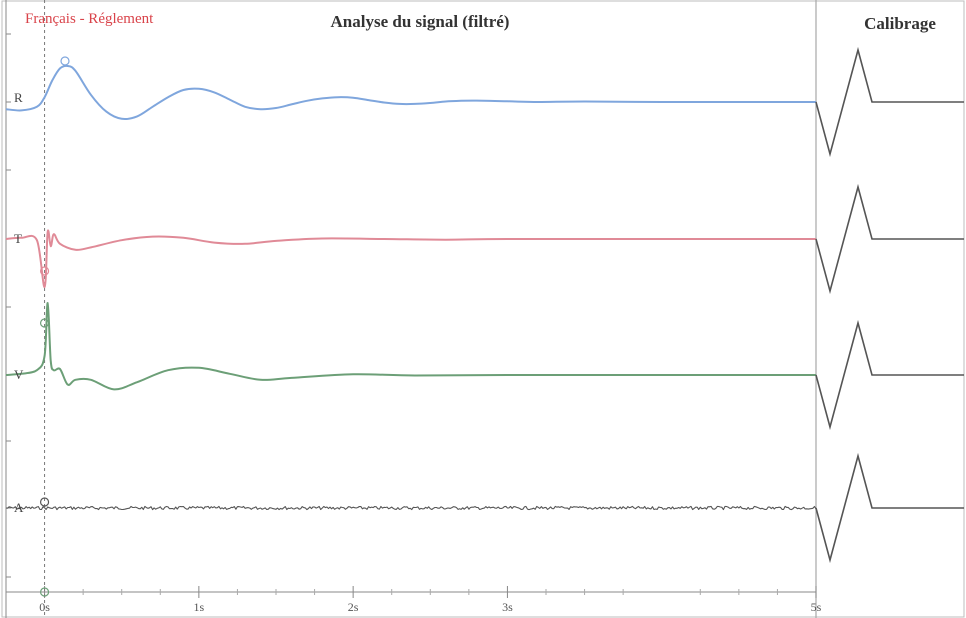  What do you see at coordinates (18, 238) in the screenshot?
I see `channel-label-T: T` at bounding box center [18, 238].